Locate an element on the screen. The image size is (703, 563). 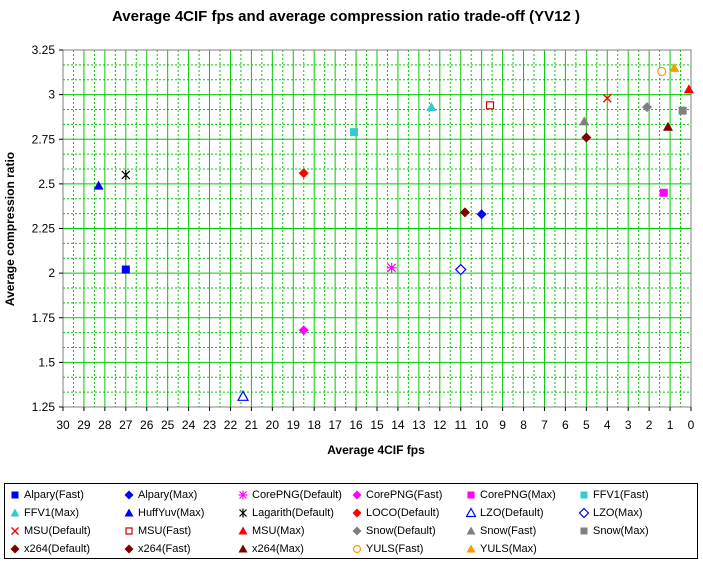
x-tick-label: 13 is located at coordinates (419, 425).